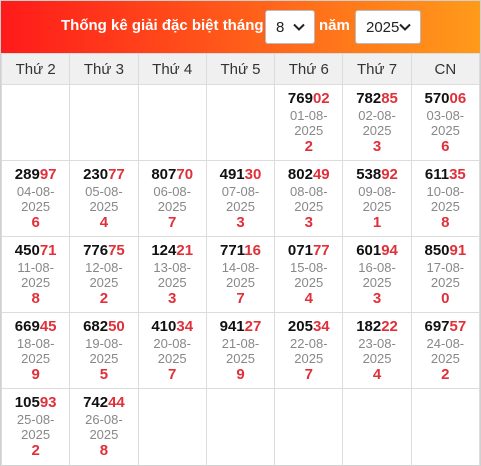 This screenshot has height=466, width=481. Describe the element at coordinates (172, 222) in the screenshot. I see `tail-digit: 7` at that location.